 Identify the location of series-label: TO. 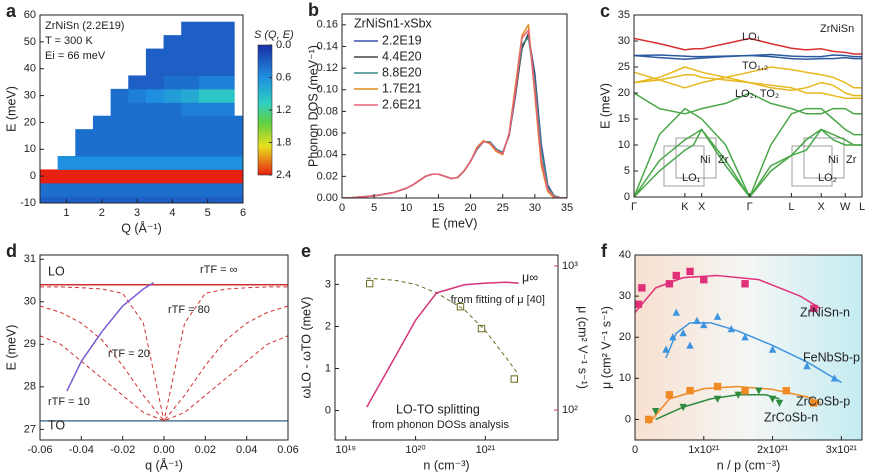
(56, 425).